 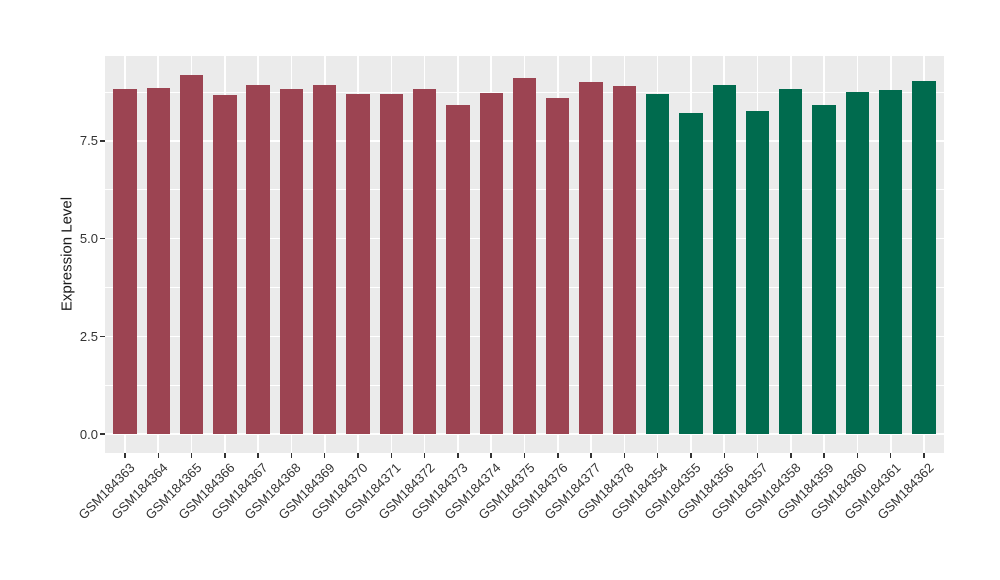 What do you see at coordinates (88, 239) in the screenshot?
I see `y-tick-label: 5.0` at bounding box center [88, 239].